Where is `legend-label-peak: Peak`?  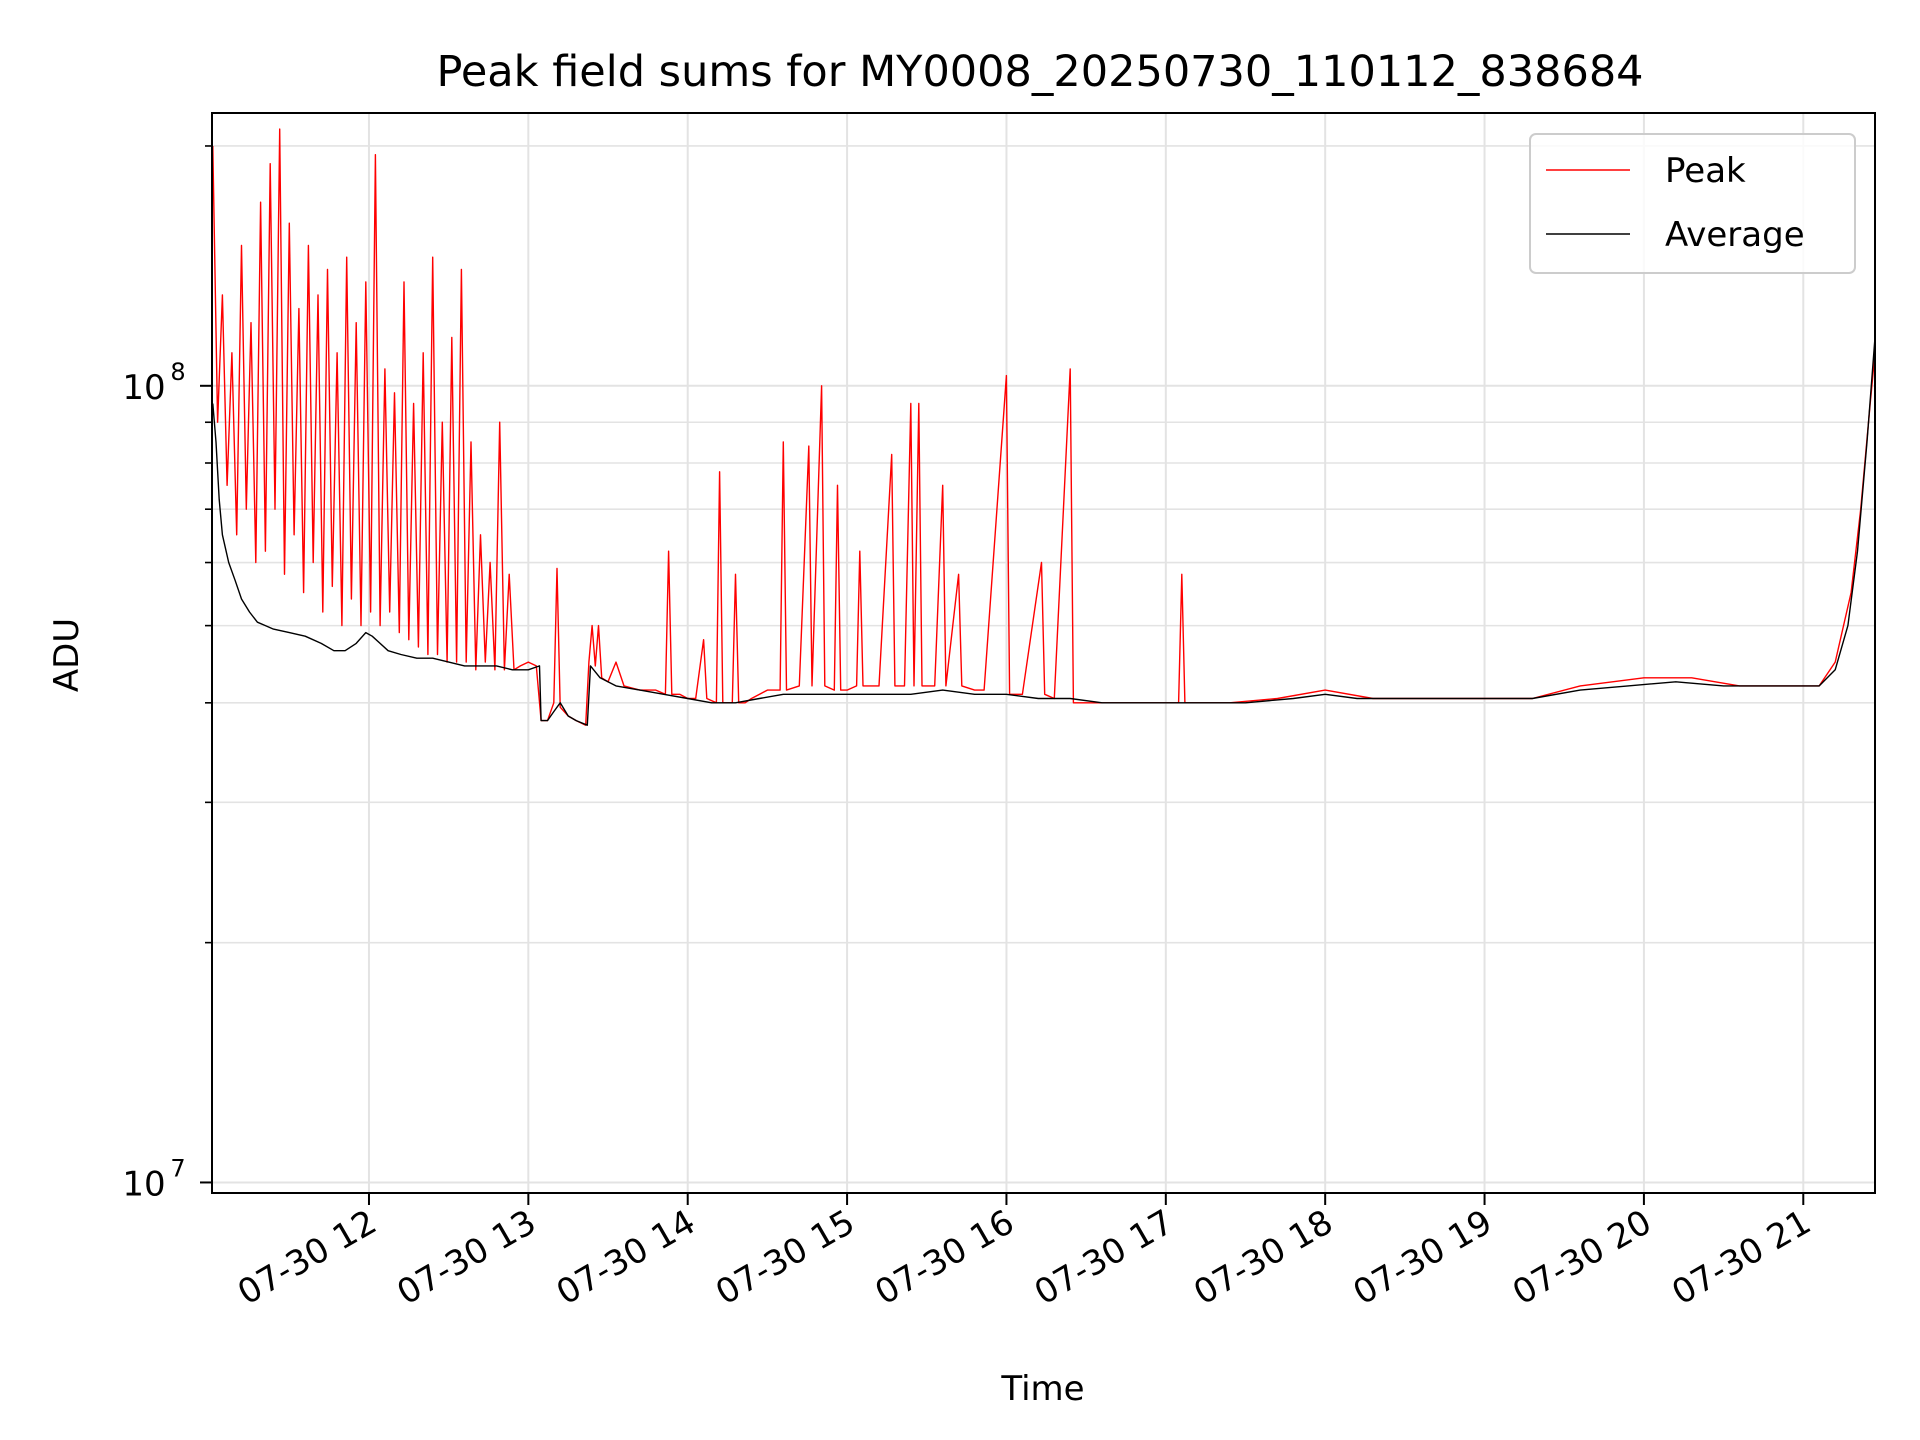 legend-label-peak: Peak is located at coordinates (1705, 171).